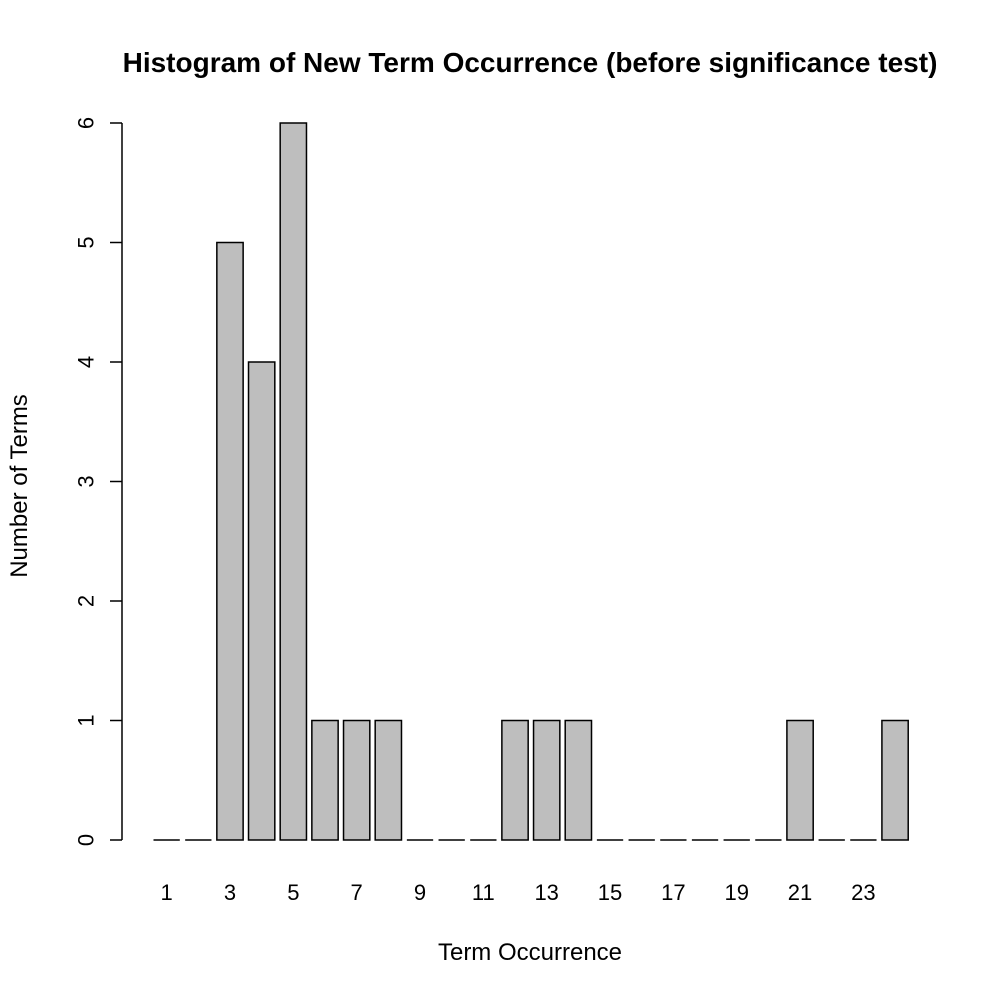  Describe the element at coordinates (86, 123) in the screenshot. I see `y-tick-label-6: 6` at that location.